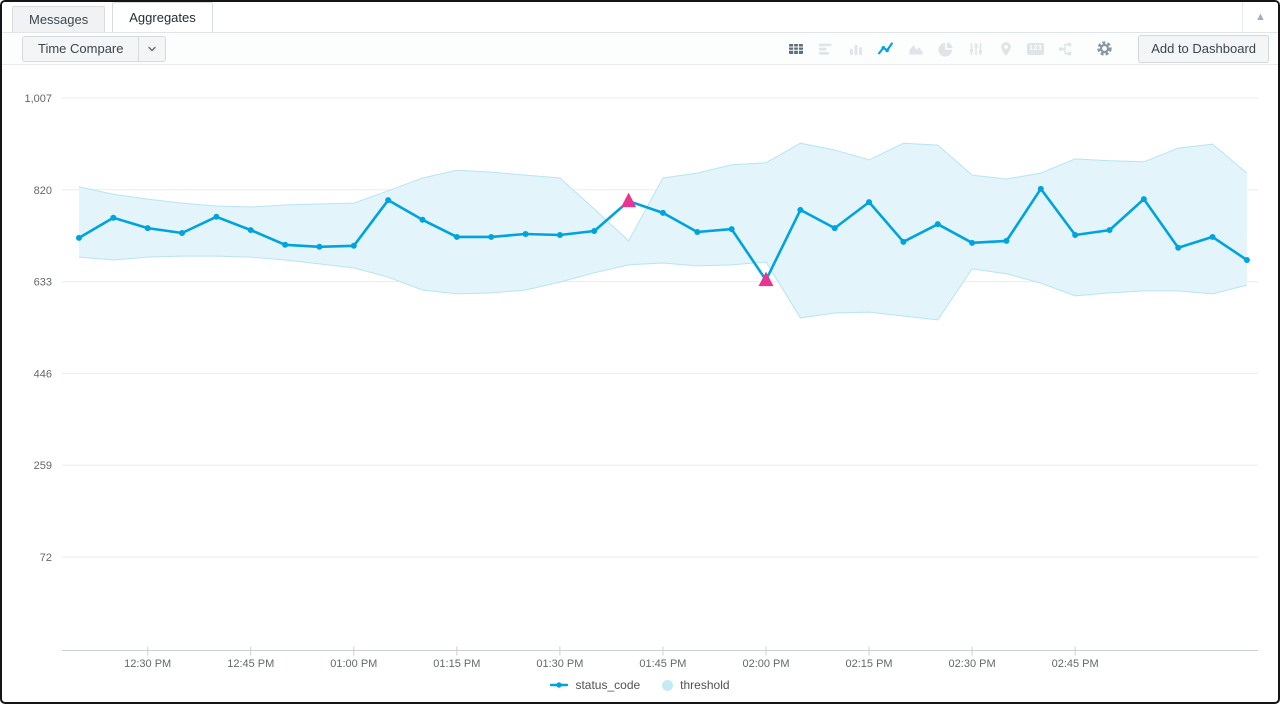 The height and width of the screenshot is (704, 1280). I want to click on x-axis-label: 02:45 PM, so click(1075, 664).